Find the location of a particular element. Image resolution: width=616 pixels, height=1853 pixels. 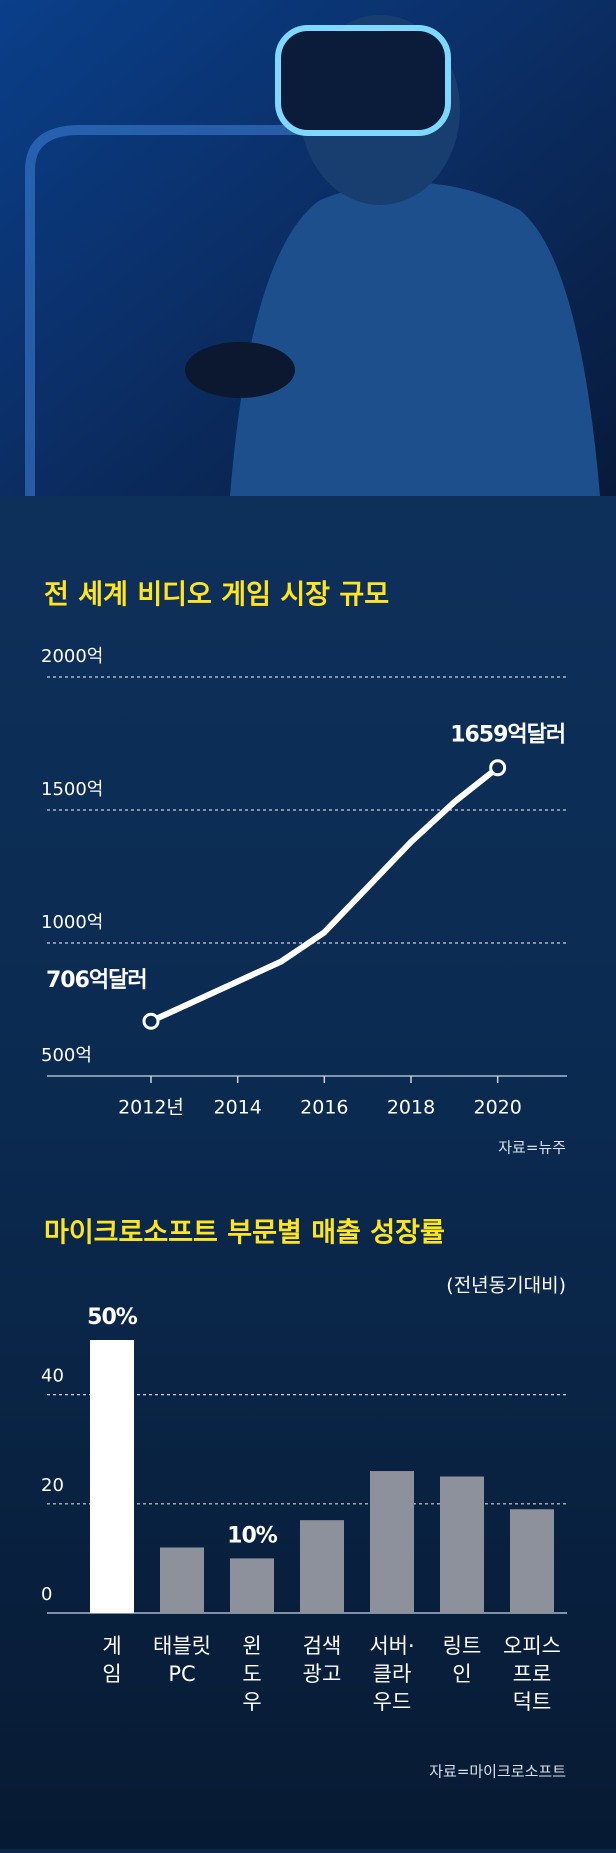

y-tick-label: 40 is located at coordinates (52, 1376).